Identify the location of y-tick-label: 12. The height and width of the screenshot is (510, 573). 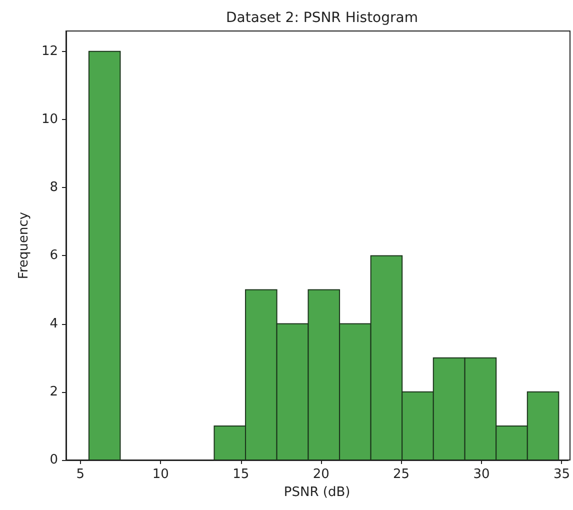
(49, 51).